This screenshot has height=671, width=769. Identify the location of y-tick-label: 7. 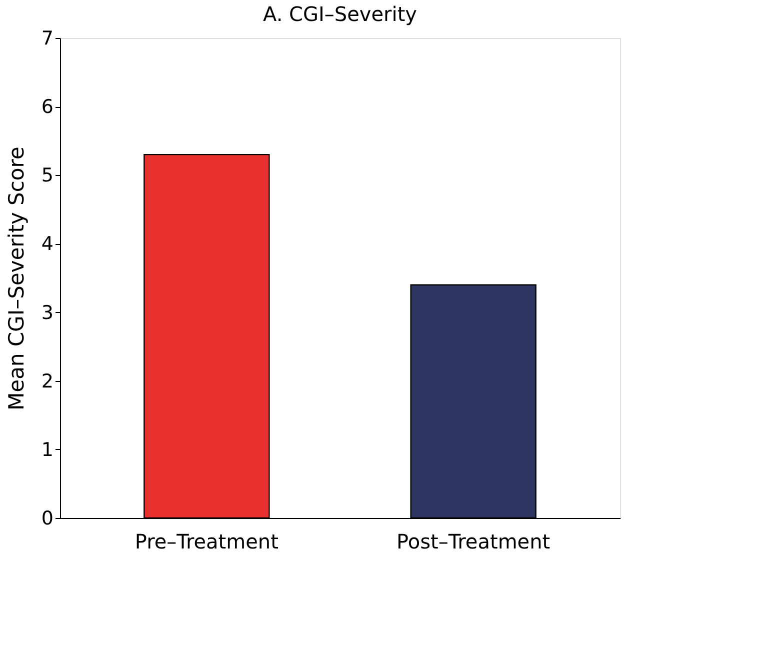
(47, 39).